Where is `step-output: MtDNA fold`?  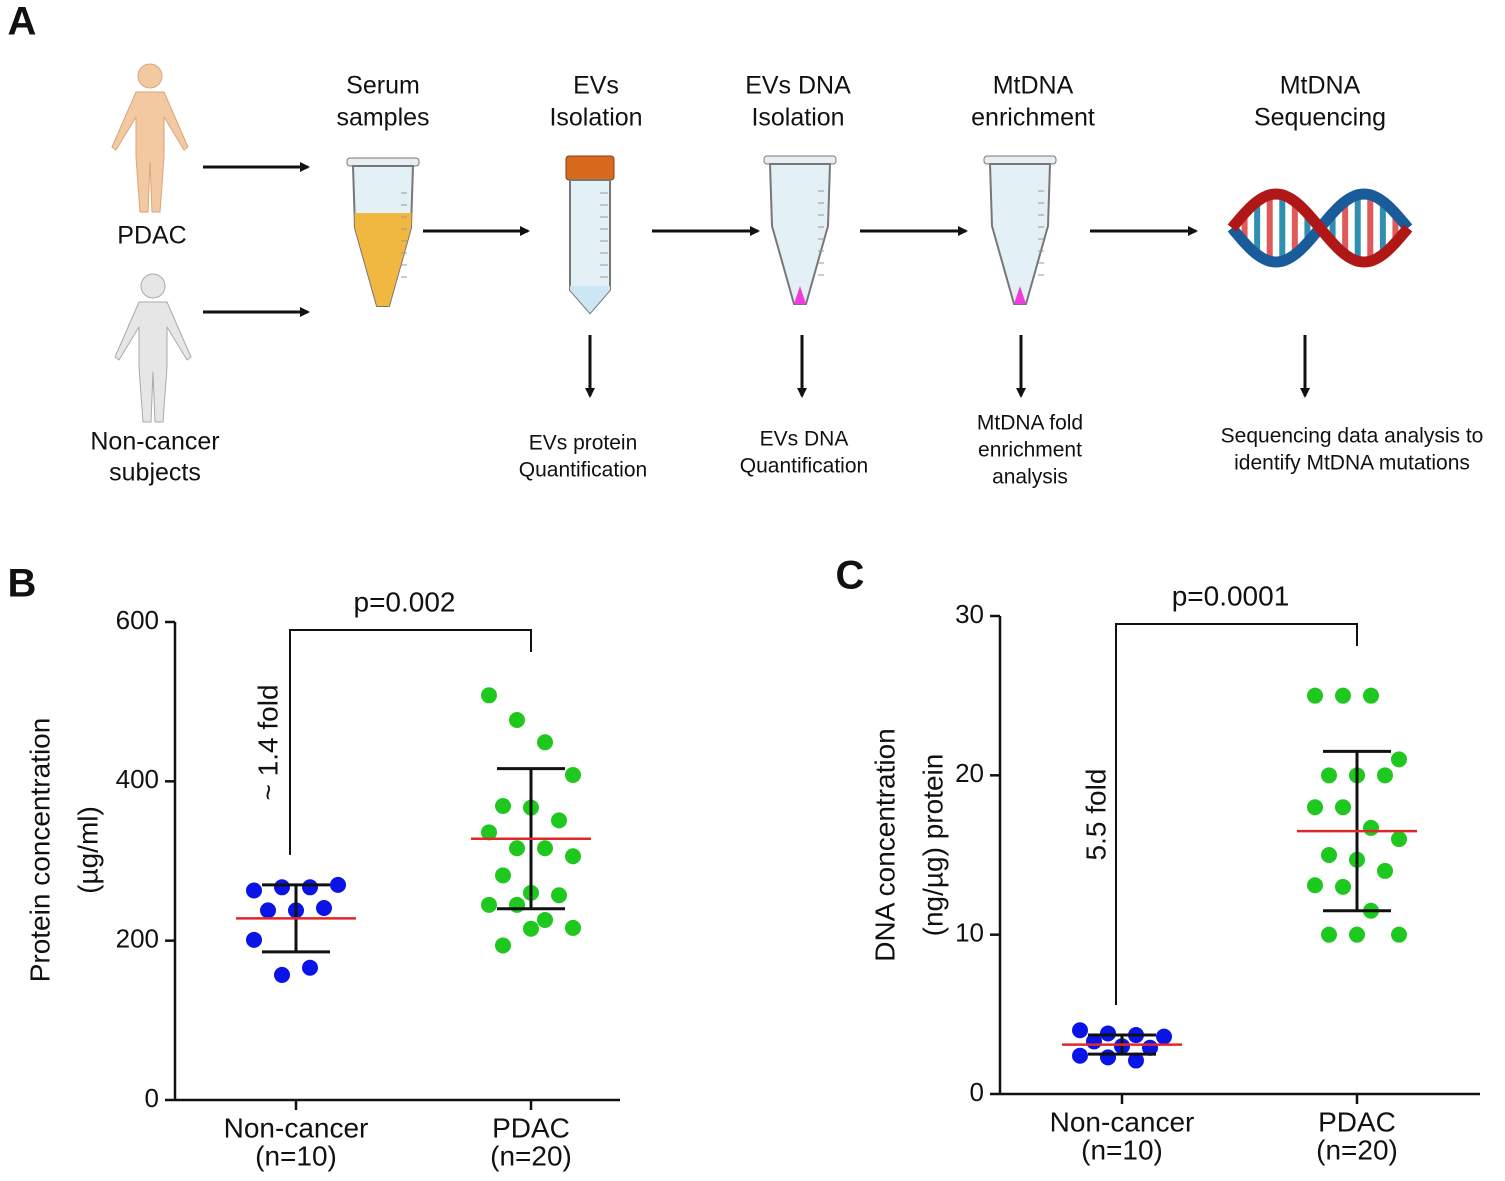
step-output: MtDNA fold is located at coordinates (1030, 423).